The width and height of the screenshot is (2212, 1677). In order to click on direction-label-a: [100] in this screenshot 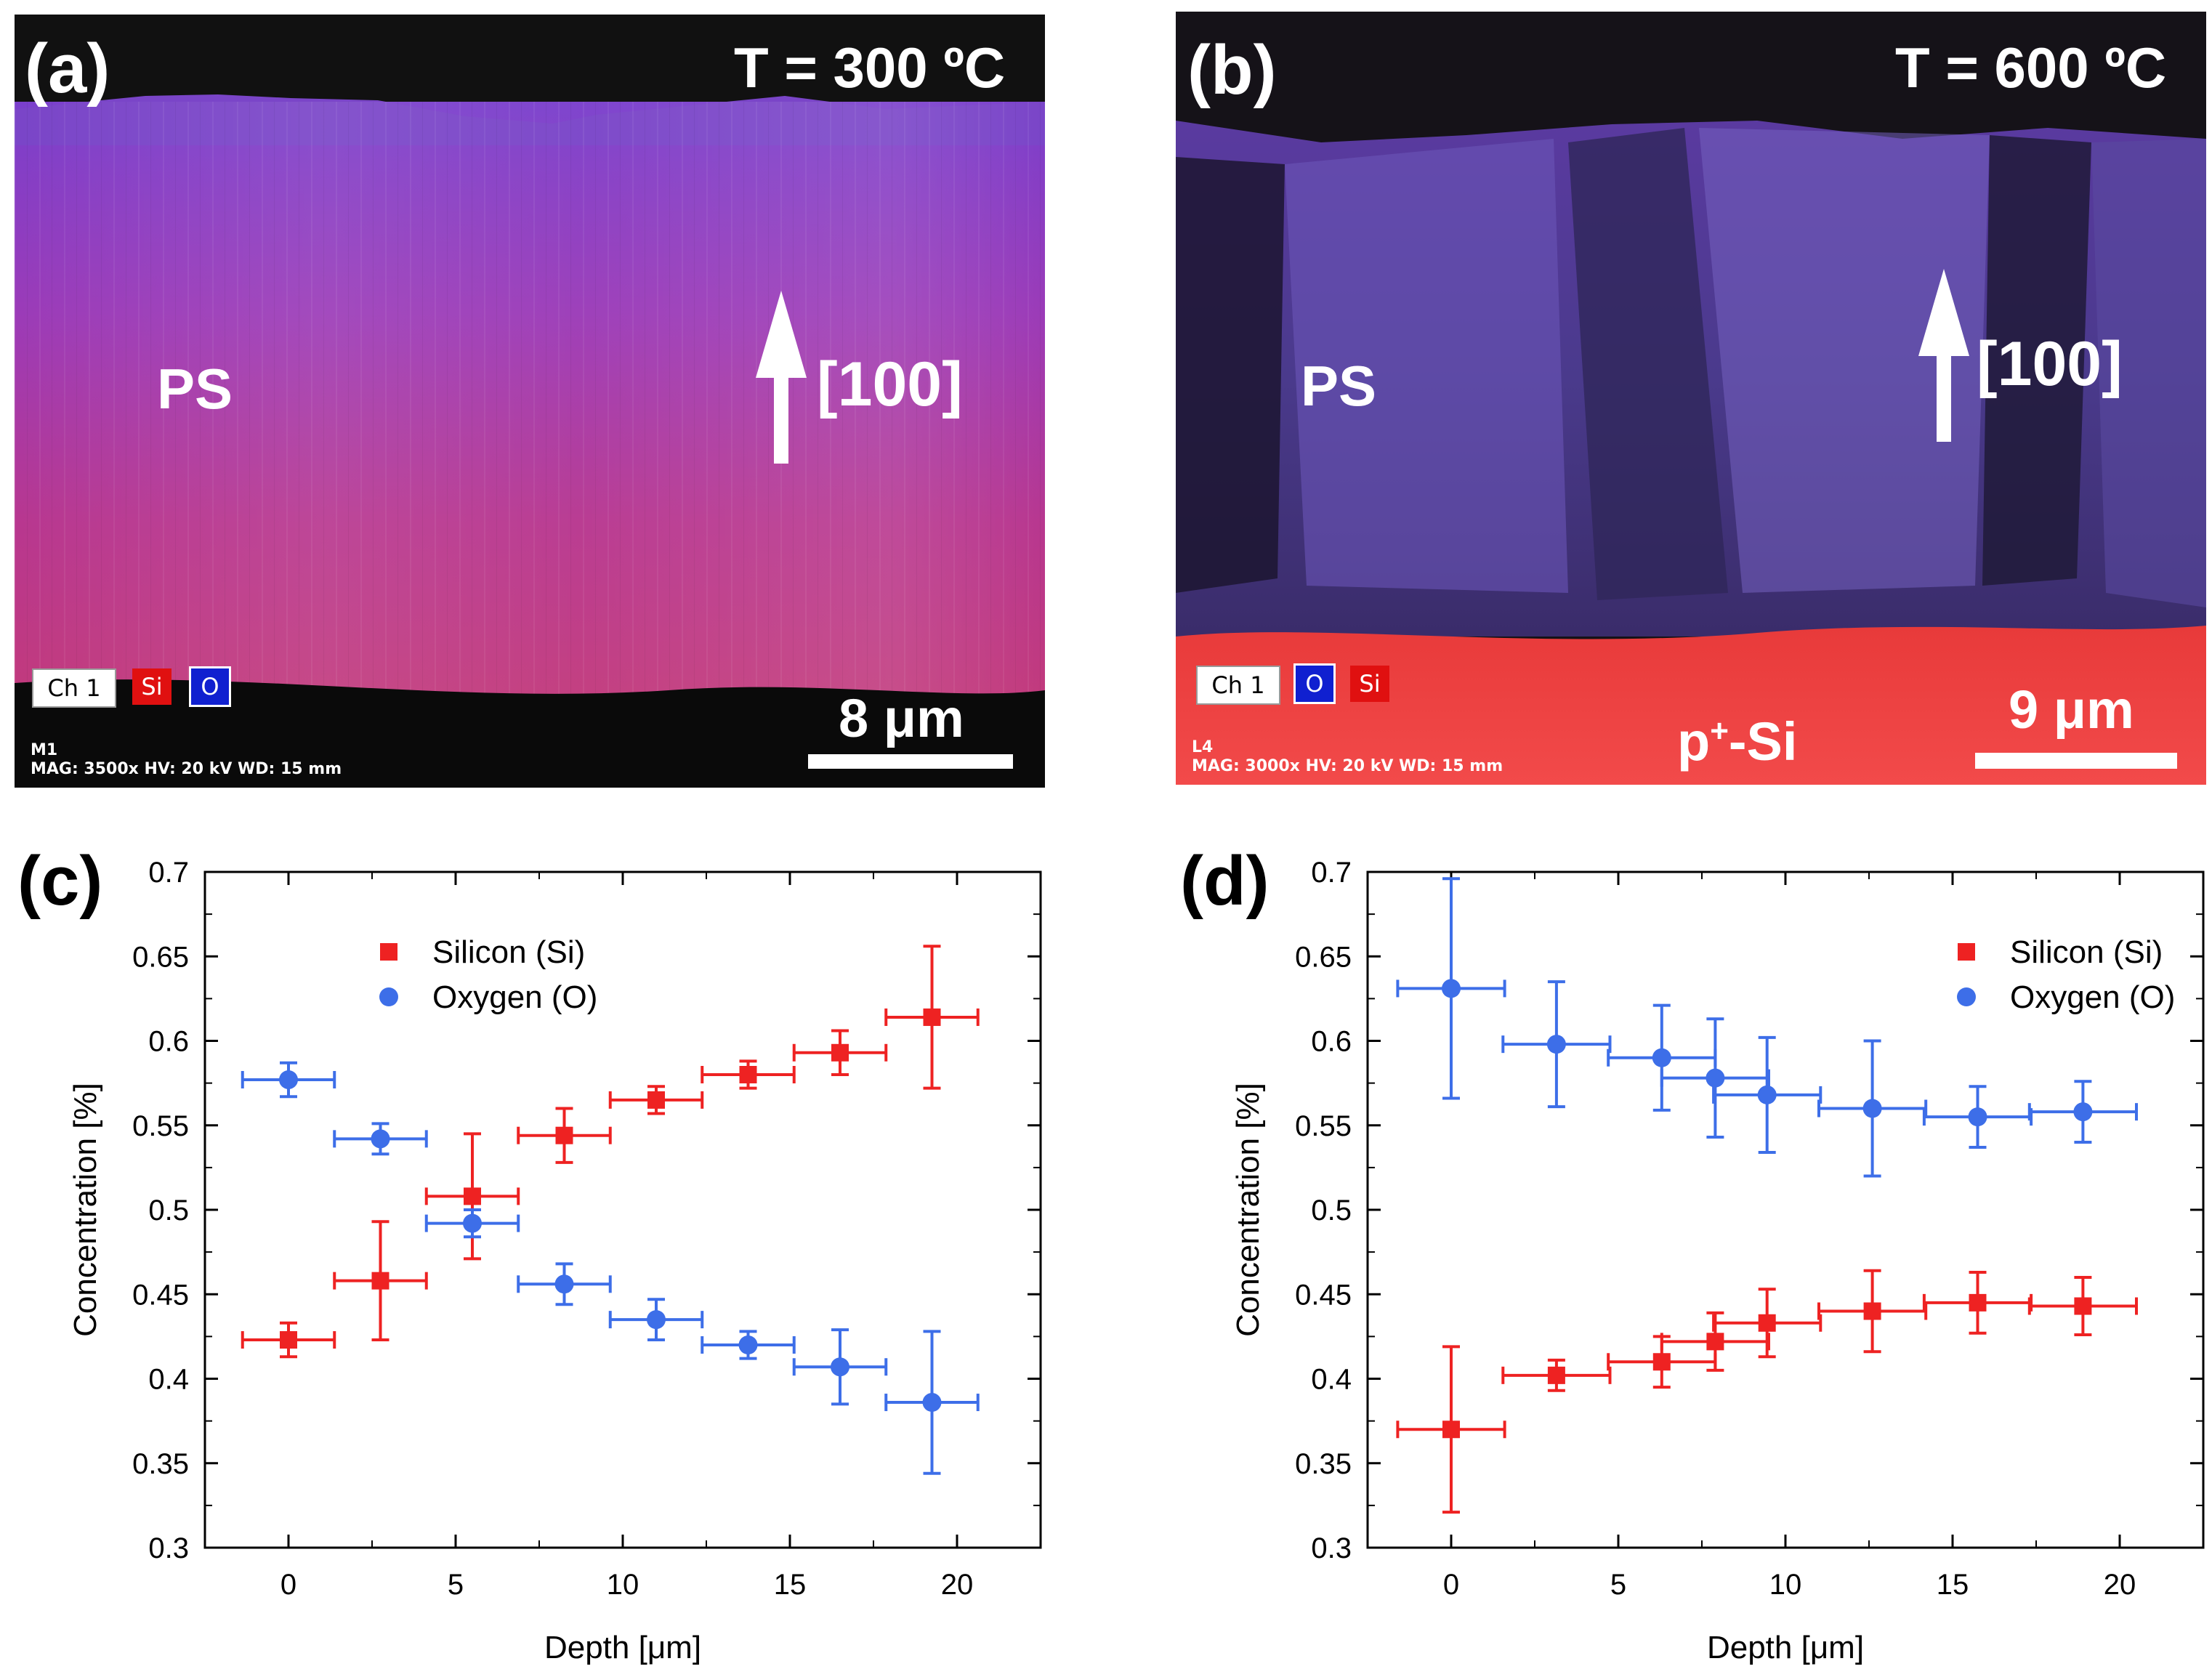, I will do `click(890, 384)`.